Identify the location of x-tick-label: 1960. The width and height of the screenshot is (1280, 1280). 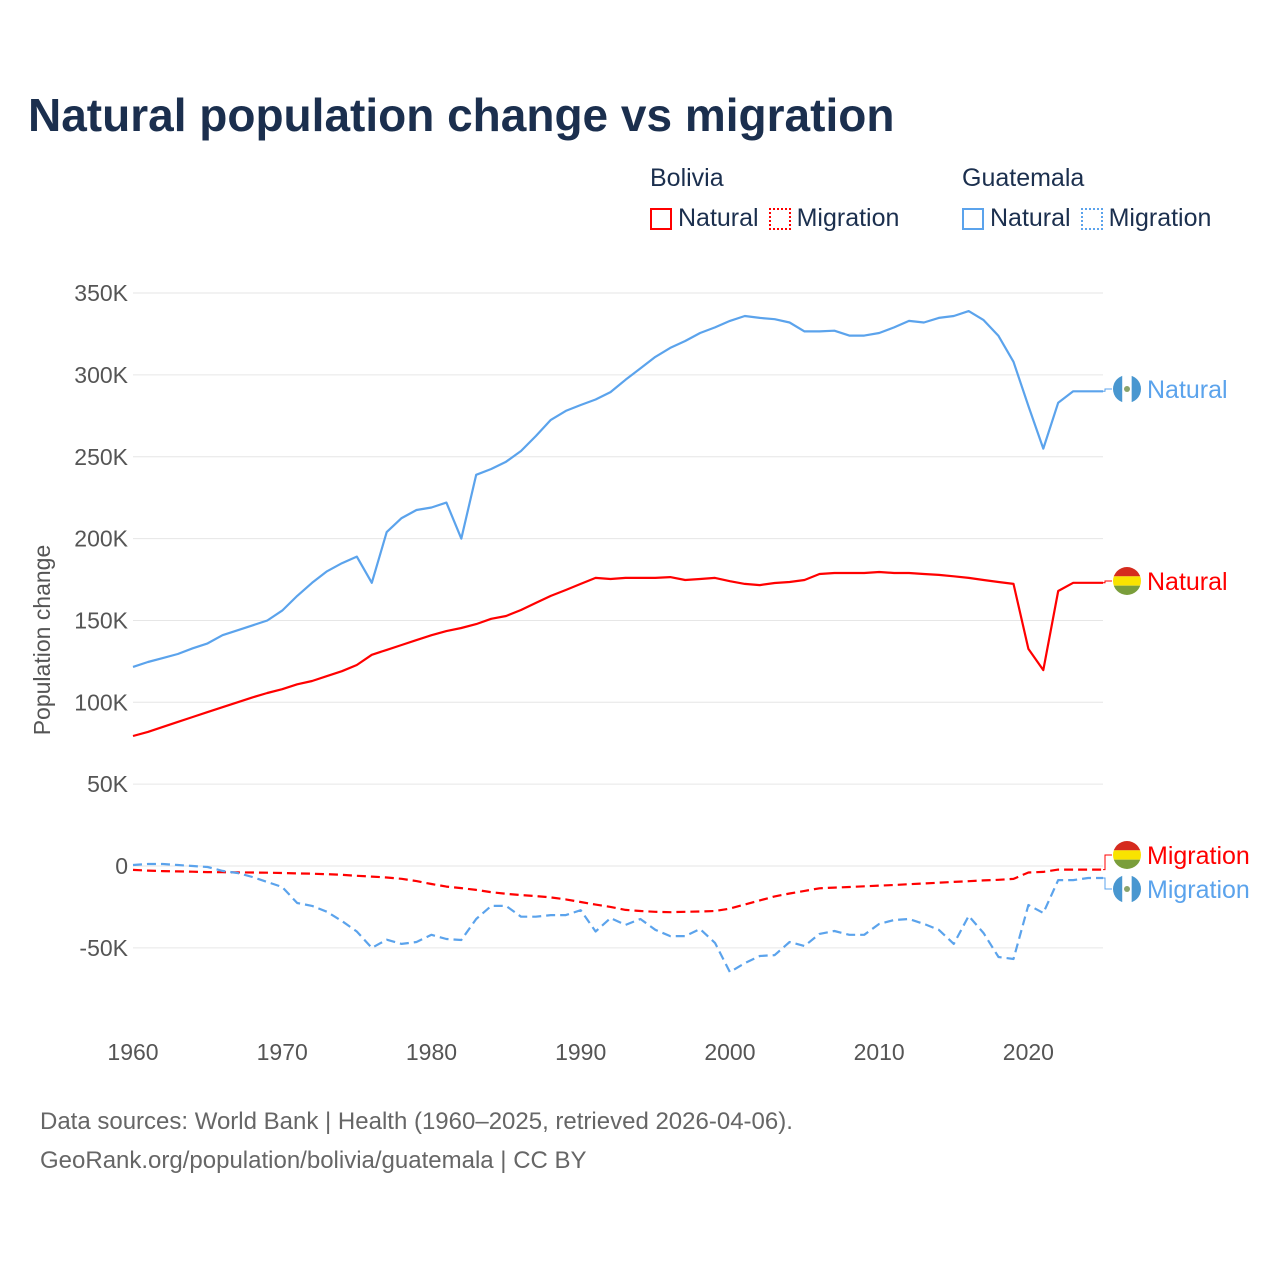
(132, 1052).